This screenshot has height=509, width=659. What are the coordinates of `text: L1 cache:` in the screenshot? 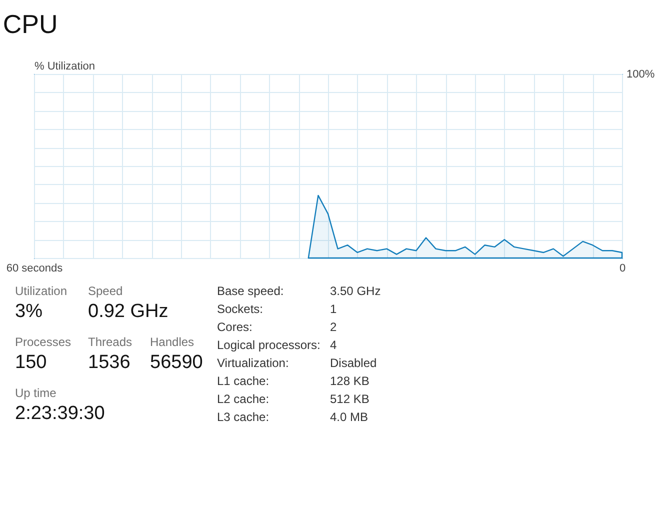 It's located at (243, 381).